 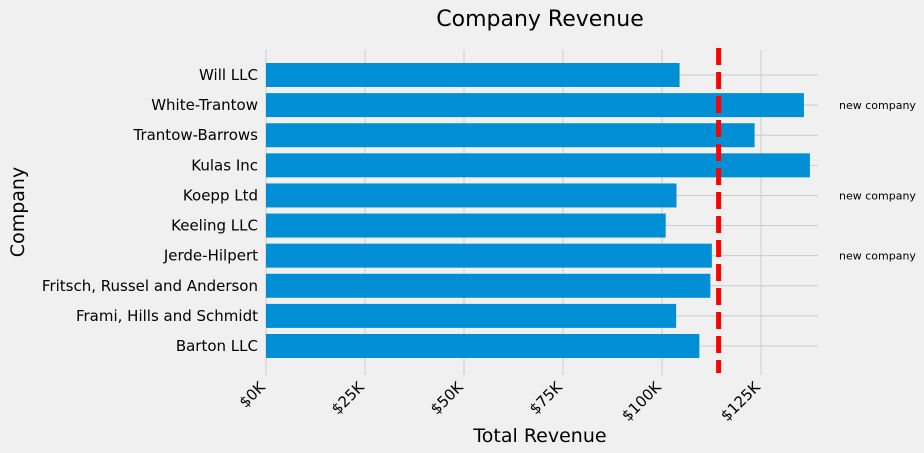 I want to click on y-tick-label: Will LLC, so click(x=228, y=75).